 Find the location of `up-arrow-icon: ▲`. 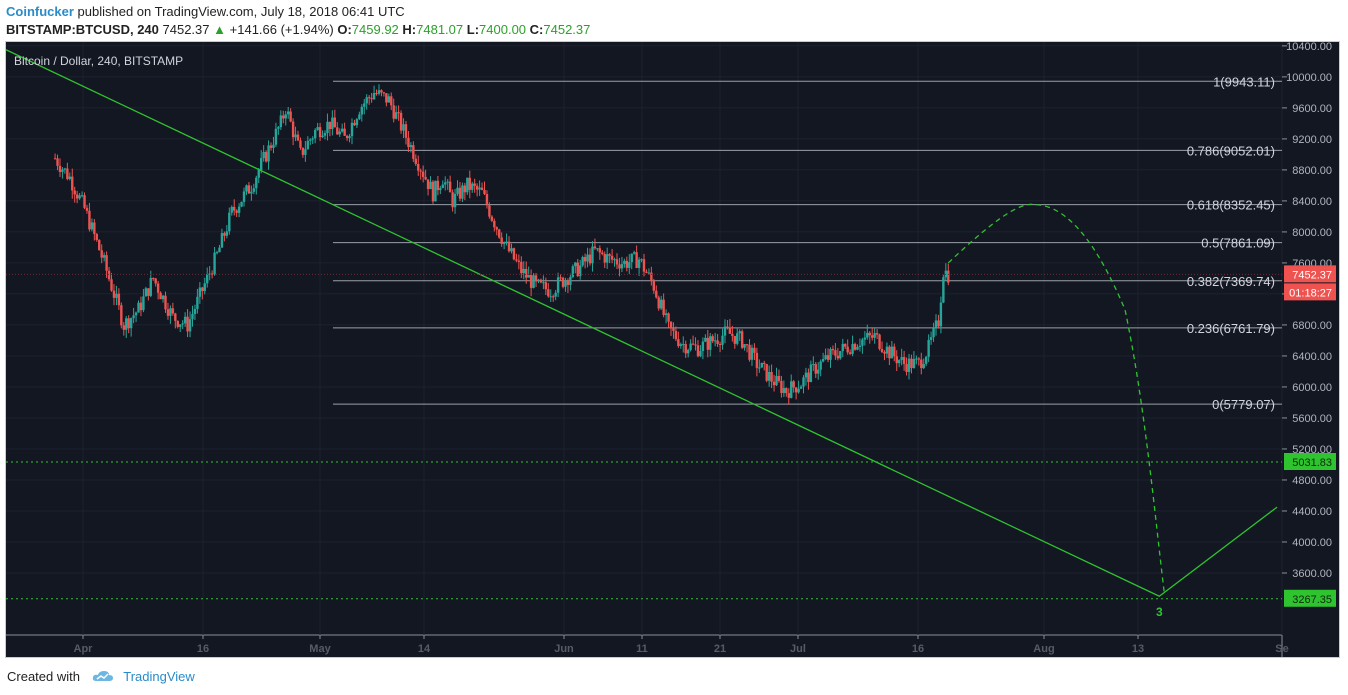

up-arrow-icon: ▲ is located at coordinates (220, 29).